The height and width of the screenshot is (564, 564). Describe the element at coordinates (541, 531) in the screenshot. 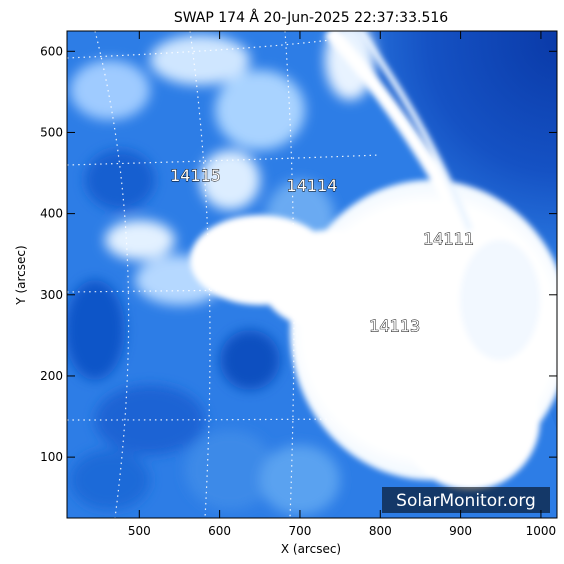

I see `x-tick-label: 1000` at that location.